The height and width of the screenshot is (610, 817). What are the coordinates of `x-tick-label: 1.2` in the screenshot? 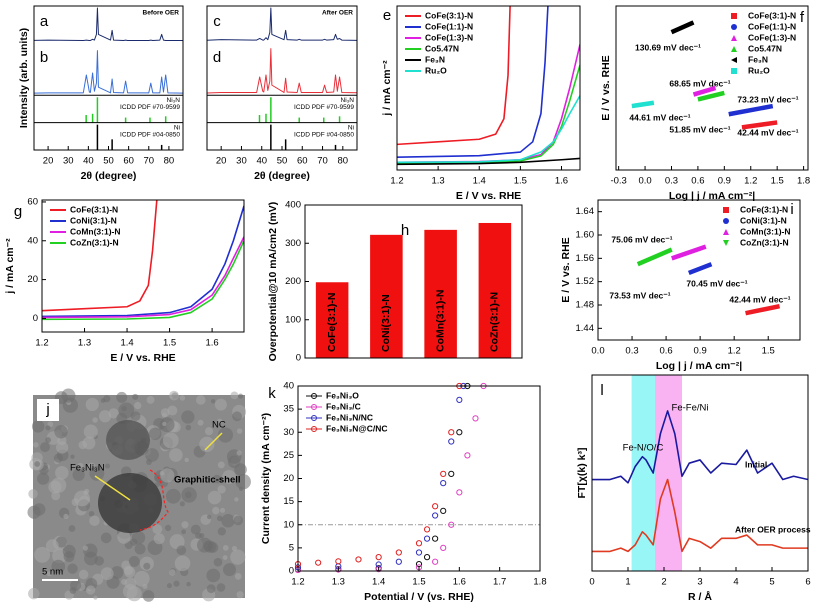 It's located at (41, 343).